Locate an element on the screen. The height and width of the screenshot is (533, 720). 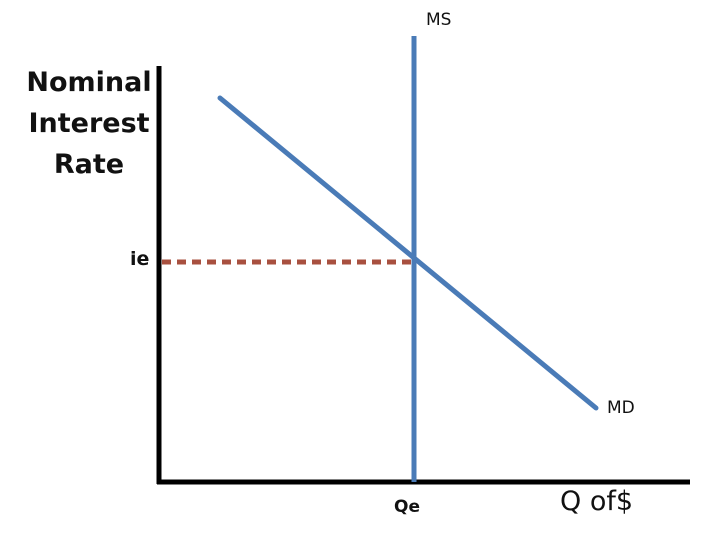
y-axis-label: Nominal Interest Rate is located at coordinates (89, 123).